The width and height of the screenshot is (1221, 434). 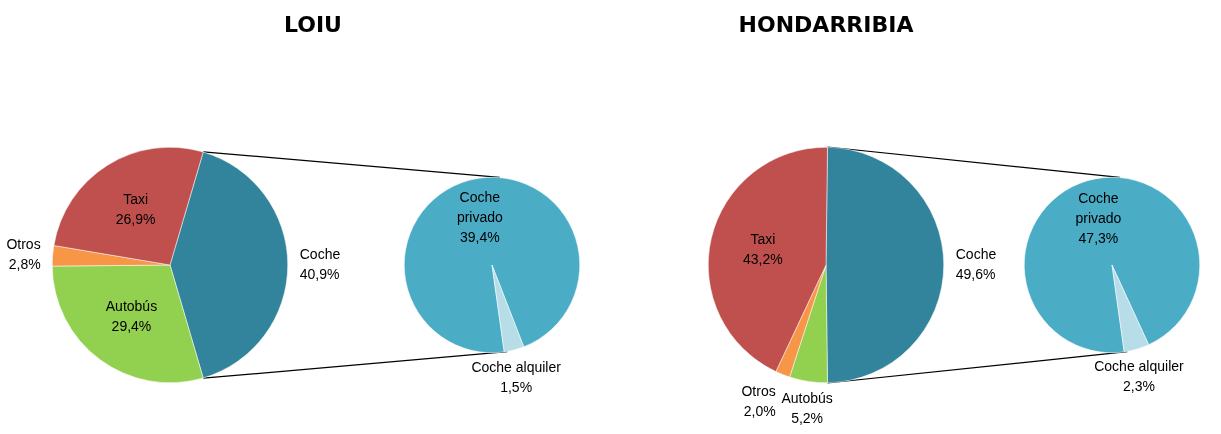 I want to click on data-label: 5,2%, so click(x=807, y=418).